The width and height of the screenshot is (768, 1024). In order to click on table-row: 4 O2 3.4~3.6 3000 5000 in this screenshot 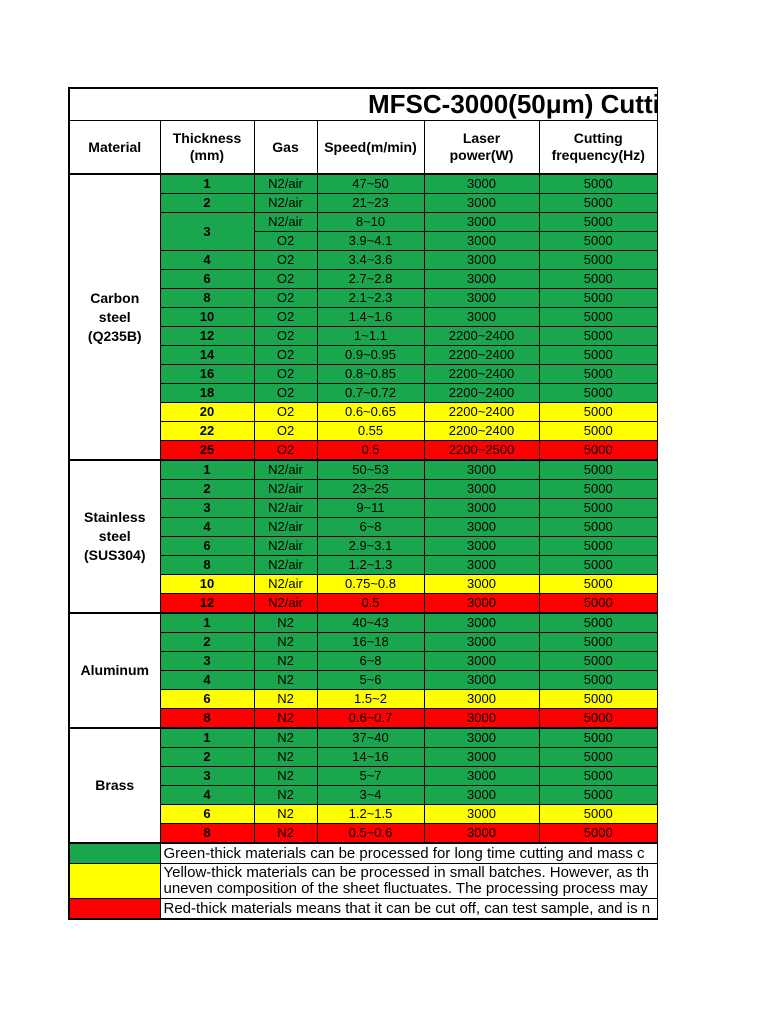, I will do `click(363, 260)`.